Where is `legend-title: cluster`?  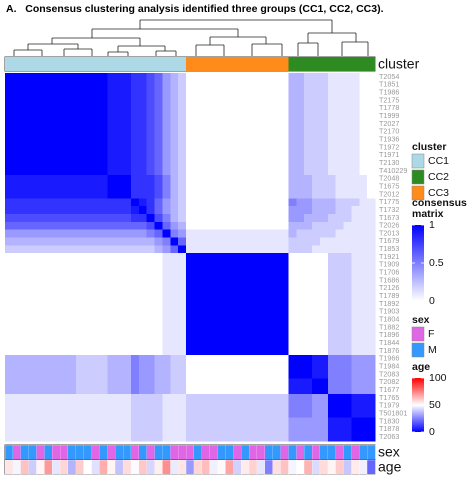 legend-title: cluster is located at coordinates (429, 147).